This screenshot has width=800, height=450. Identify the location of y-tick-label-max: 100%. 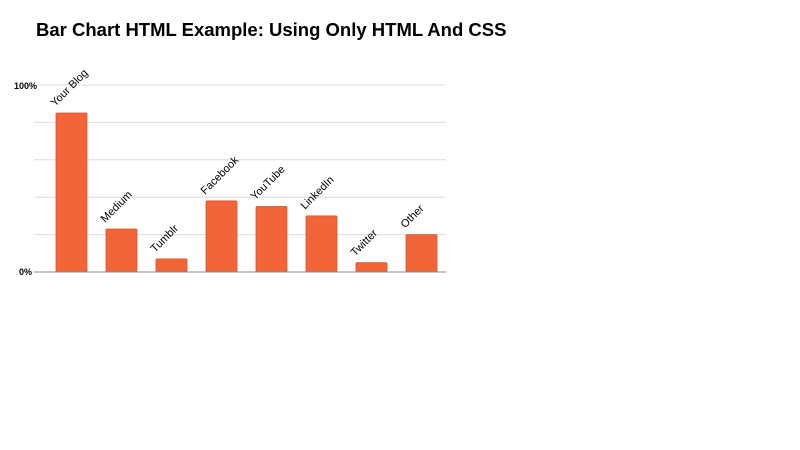
(25, 86).